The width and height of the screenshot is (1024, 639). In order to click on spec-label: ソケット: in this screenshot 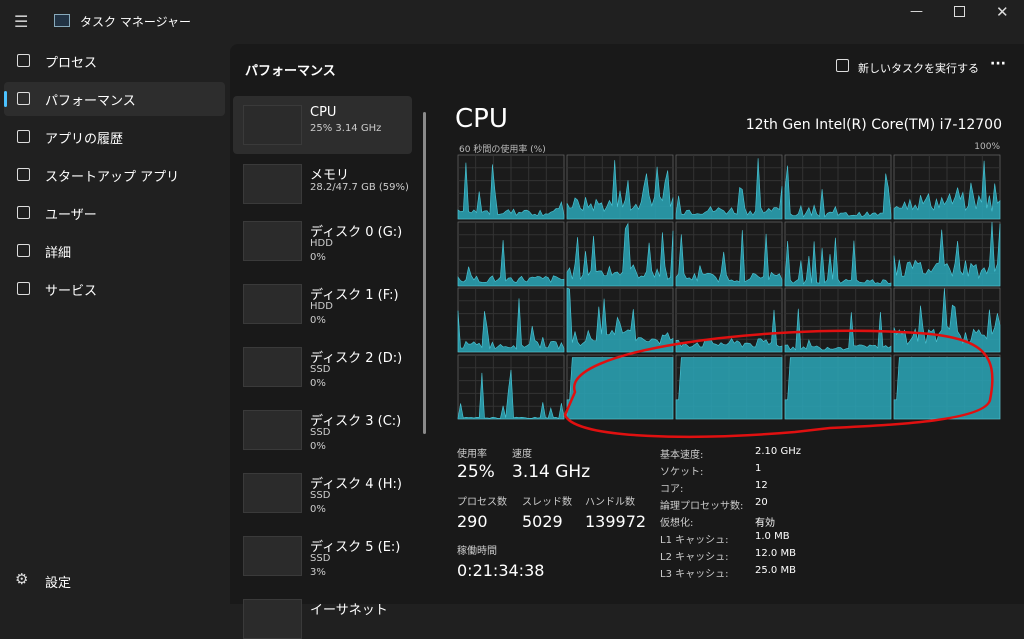, I will do `click(682, 472)`.